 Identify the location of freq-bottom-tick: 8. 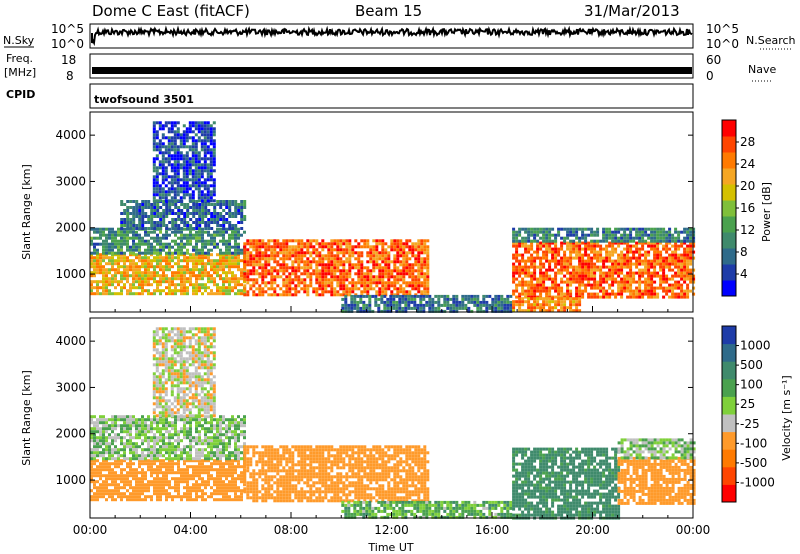
(70, 76).